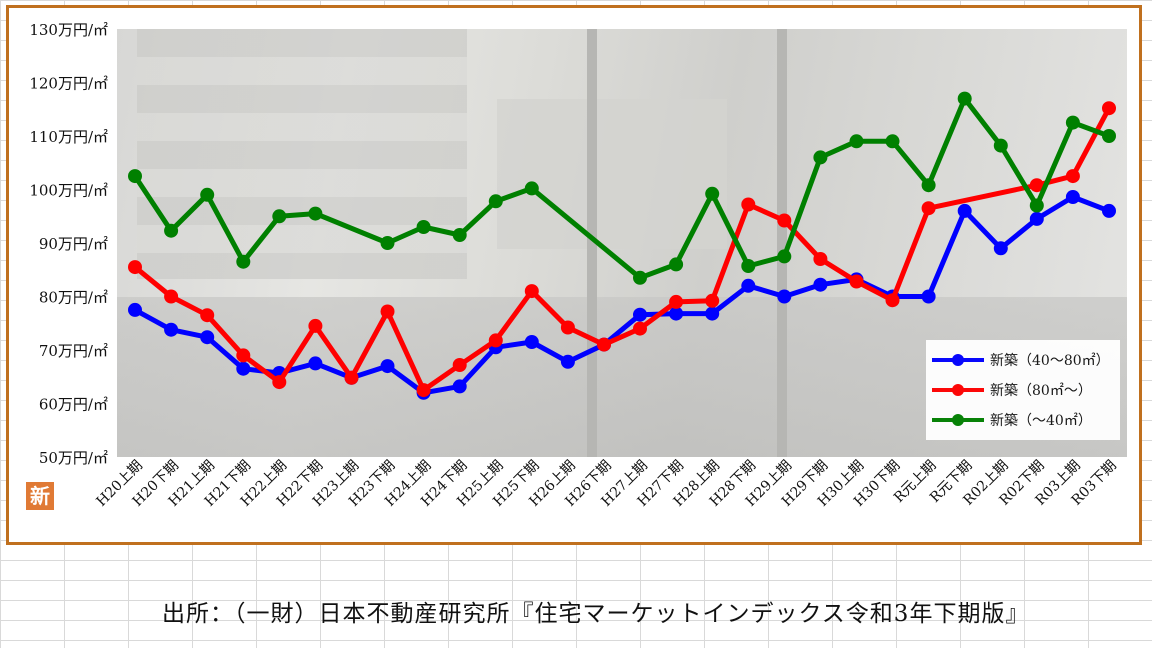  I want to click on y-tick-label: 130万円/㎡, so click(68, 30).